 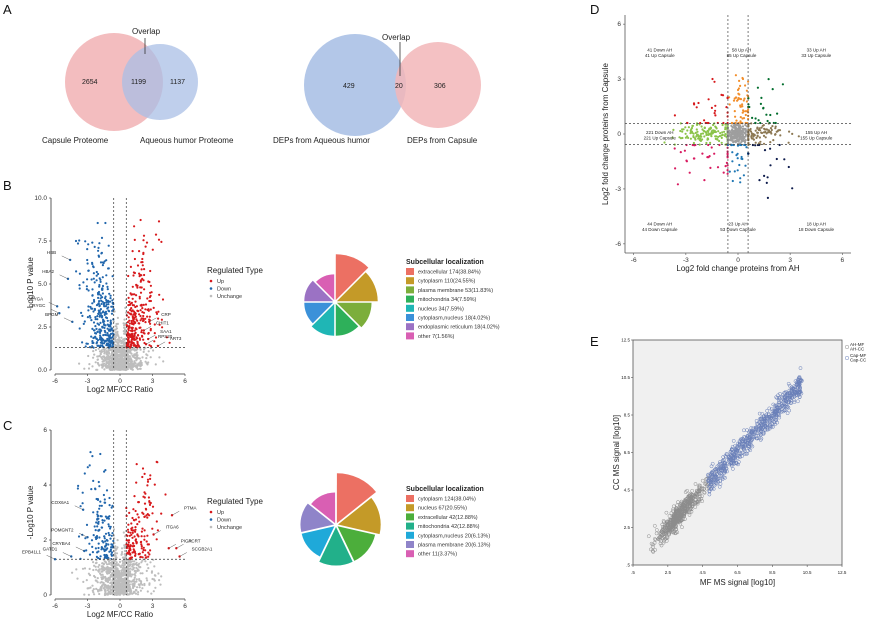 I want to click on legend-marker-up, so click(x=211, y=512).